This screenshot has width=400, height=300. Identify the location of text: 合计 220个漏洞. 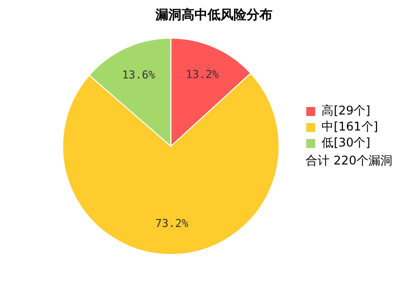
(349, 161).